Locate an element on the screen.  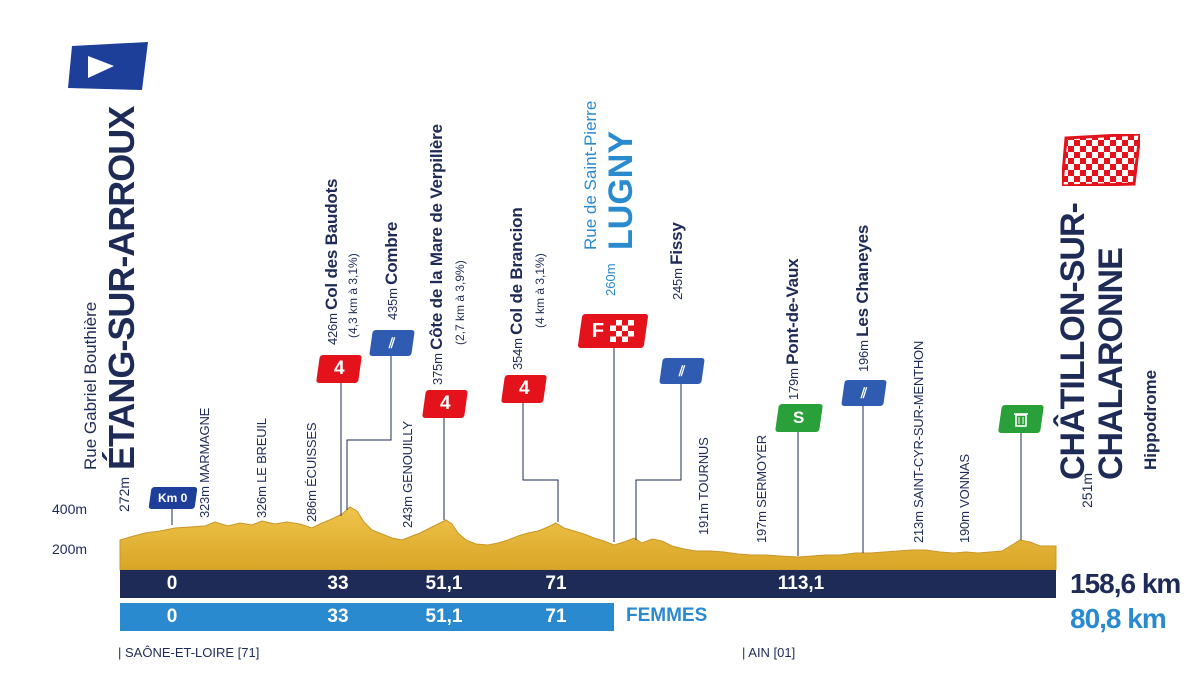
lugny-town: LUGNY is located at coordinates (621, 190).